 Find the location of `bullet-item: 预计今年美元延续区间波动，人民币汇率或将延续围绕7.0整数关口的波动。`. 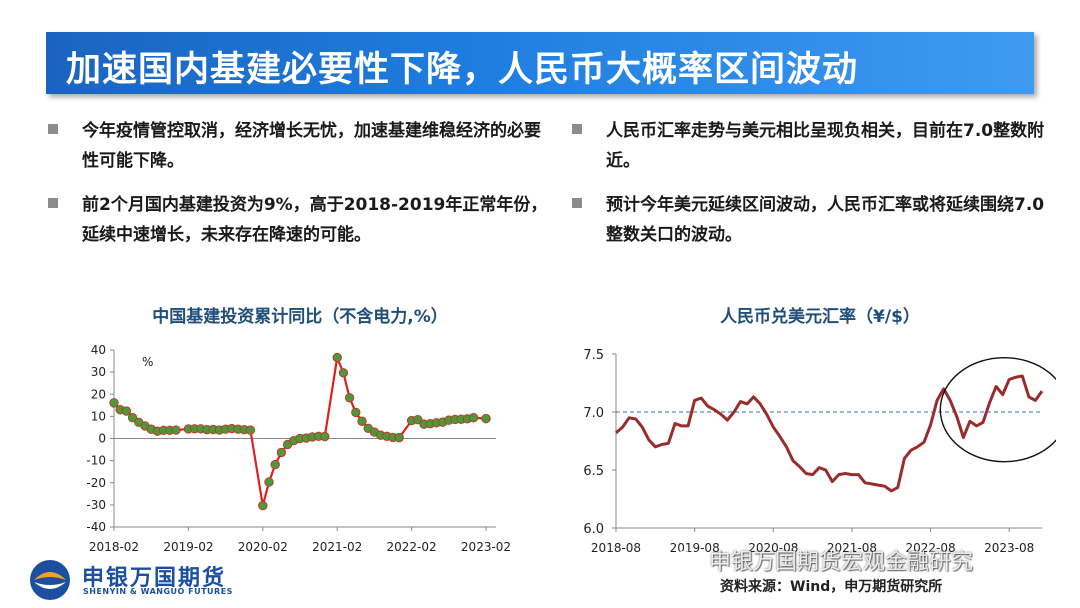

bullet-item: 预计今年美元延续区间波动，人民币汇率或将延续围绕7.0整数关口的波动。 is located at coordinates (812, 220).